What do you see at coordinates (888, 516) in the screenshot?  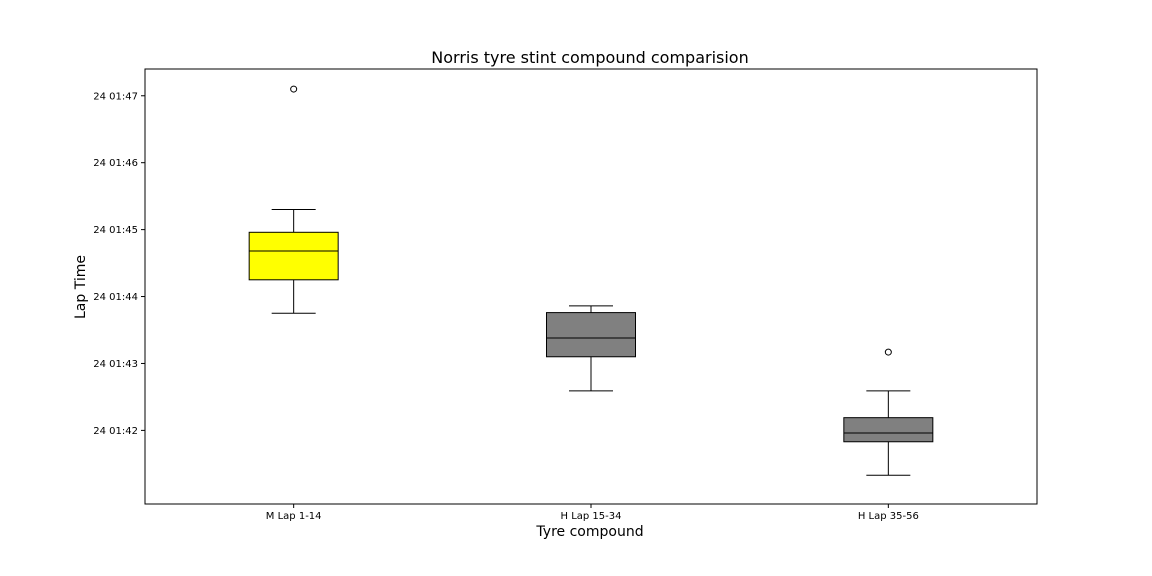 I see `x-tick-label: H Lap 35-56` at bounding box center [888, 516].